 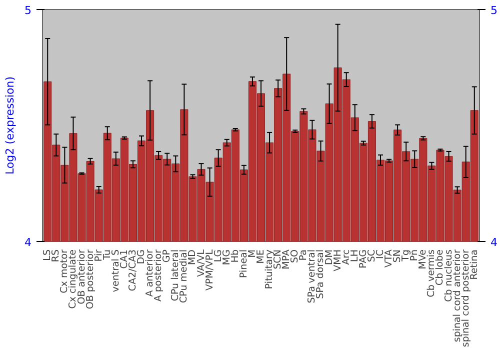 What do you see at coordinates (354, 256) in the screenshot?
I see `x-tick-label: LH` at bounding box center [354, 256].